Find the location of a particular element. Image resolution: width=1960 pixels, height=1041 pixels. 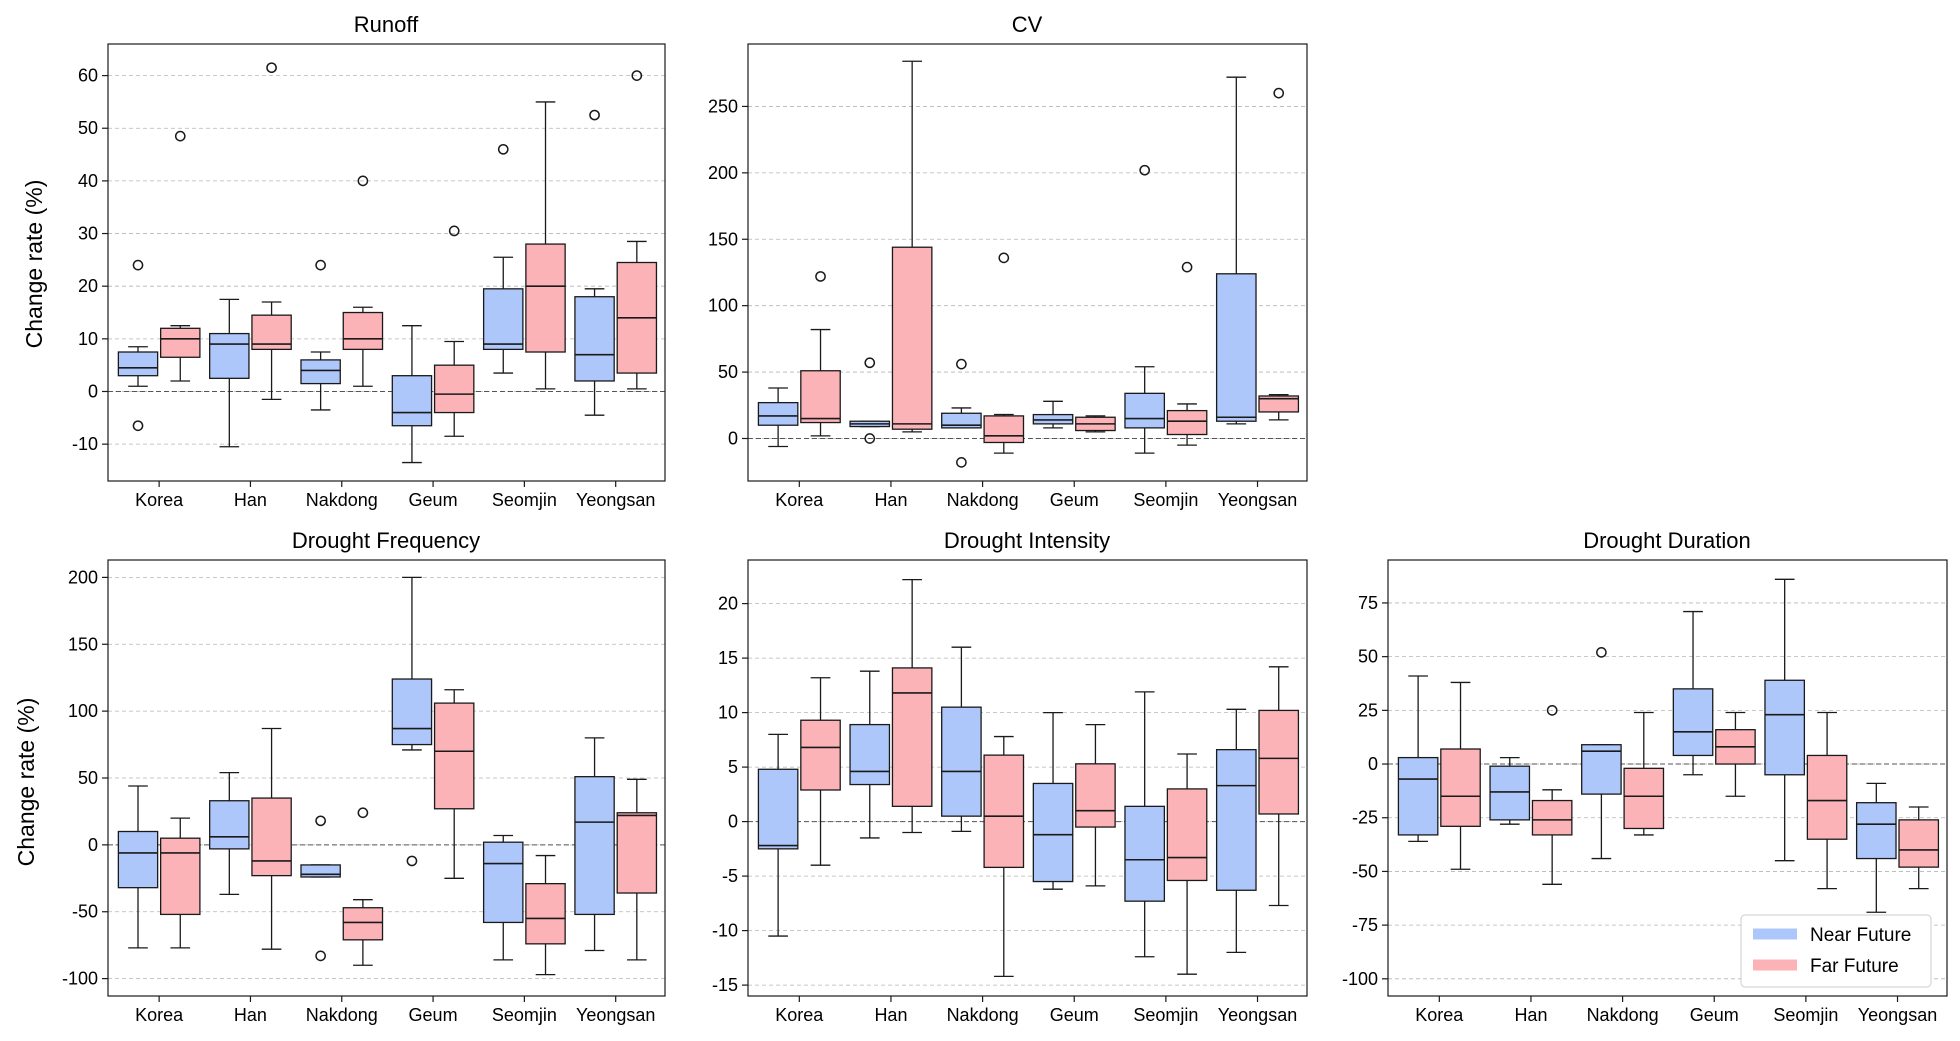

y-tick-label: 60 is located at coordinates (88, 76).